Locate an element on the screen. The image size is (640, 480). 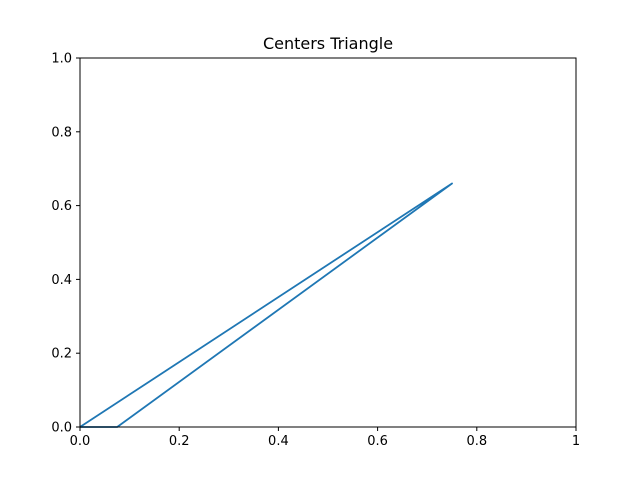
y-tick-label: 0.2 is located at coordinates (61, 354).